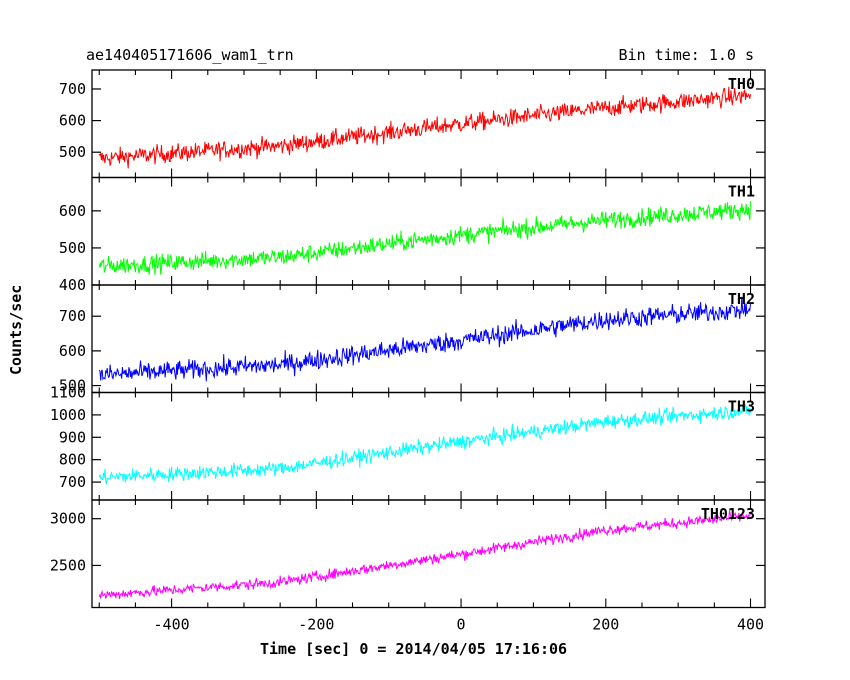  Describe the element at coordinates (72, 437) in the screenshot. I see `y-tick-label: 900` at that location.